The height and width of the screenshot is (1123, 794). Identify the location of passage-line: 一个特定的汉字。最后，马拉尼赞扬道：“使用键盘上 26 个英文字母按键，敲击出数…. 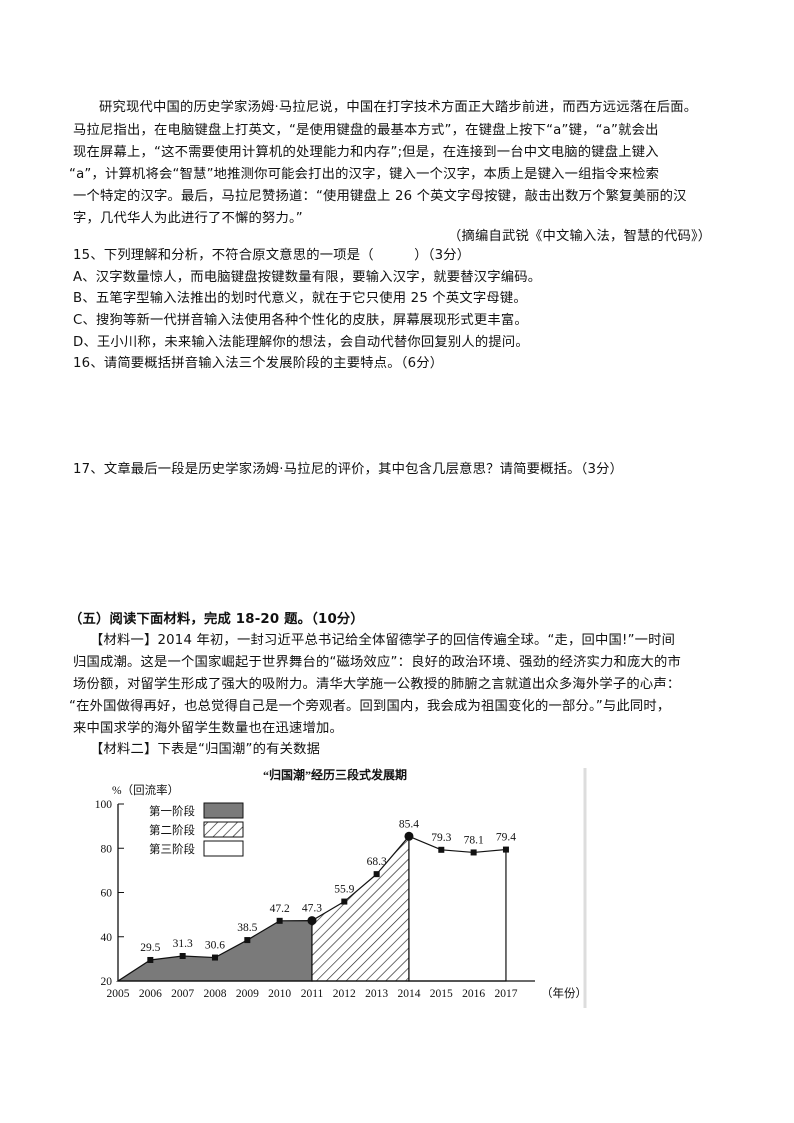
(380, 196).